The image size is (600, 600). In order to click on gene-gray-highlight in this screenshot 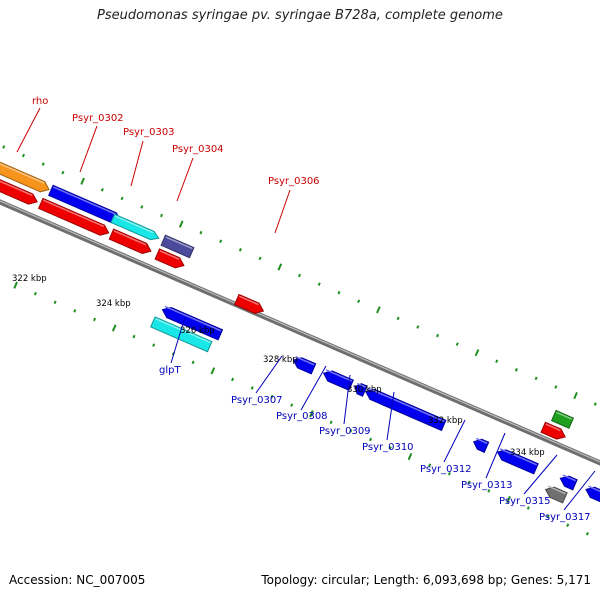, I will do `click(556, 490)`.